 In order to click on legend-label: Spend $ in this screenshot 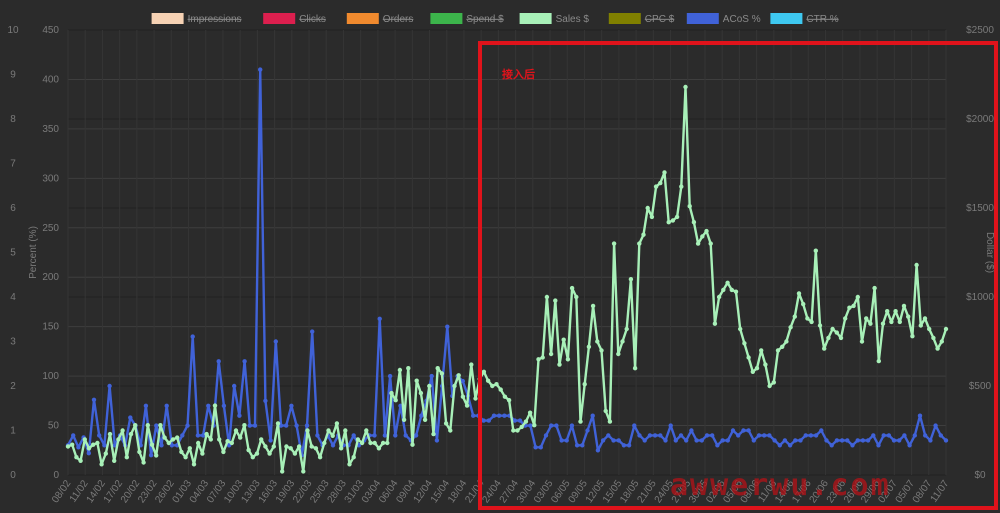, I will do `click(485, 19)`.